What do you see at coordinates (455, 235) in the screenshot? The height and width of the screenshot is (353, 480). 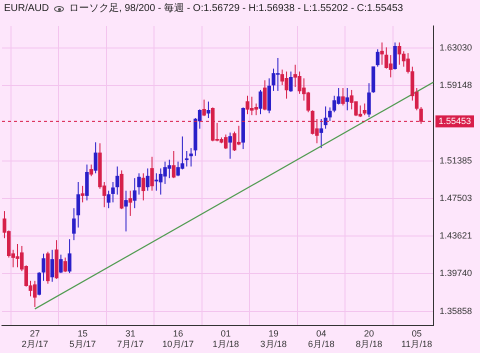 I see `y-tick-label: 1.43621` at bounding box center [455, 235].